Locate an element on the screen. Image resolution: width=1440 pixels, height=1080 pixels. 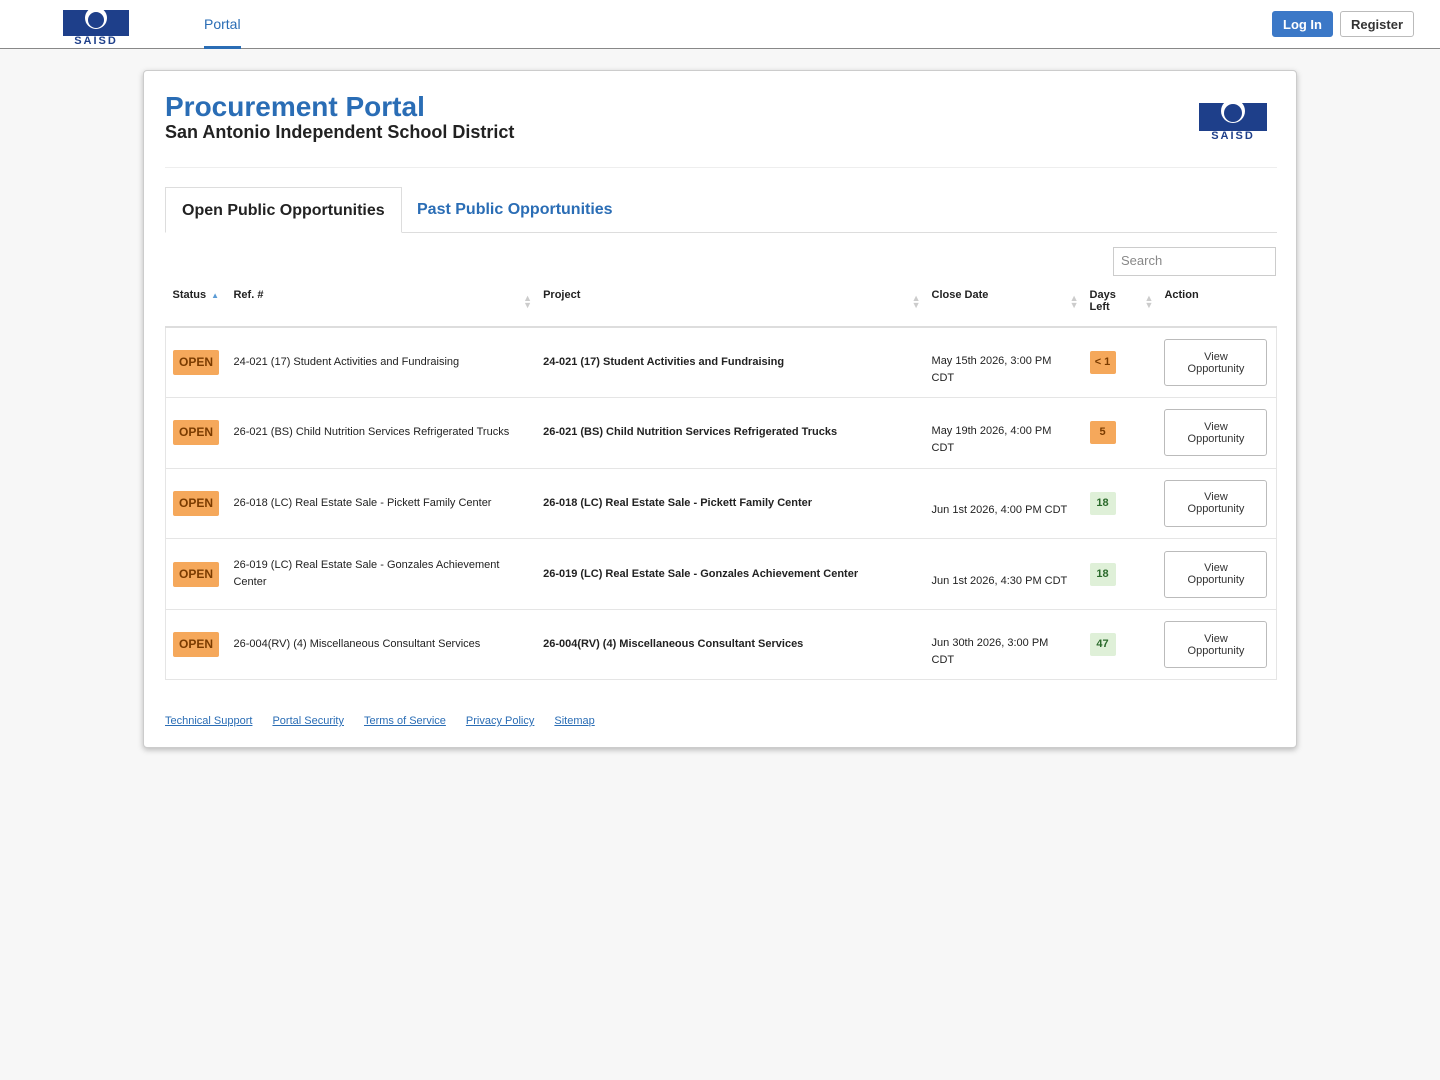
cell: Jun 1st 2026, 4:00 PM CDT is located at coordinates (1003, 504).